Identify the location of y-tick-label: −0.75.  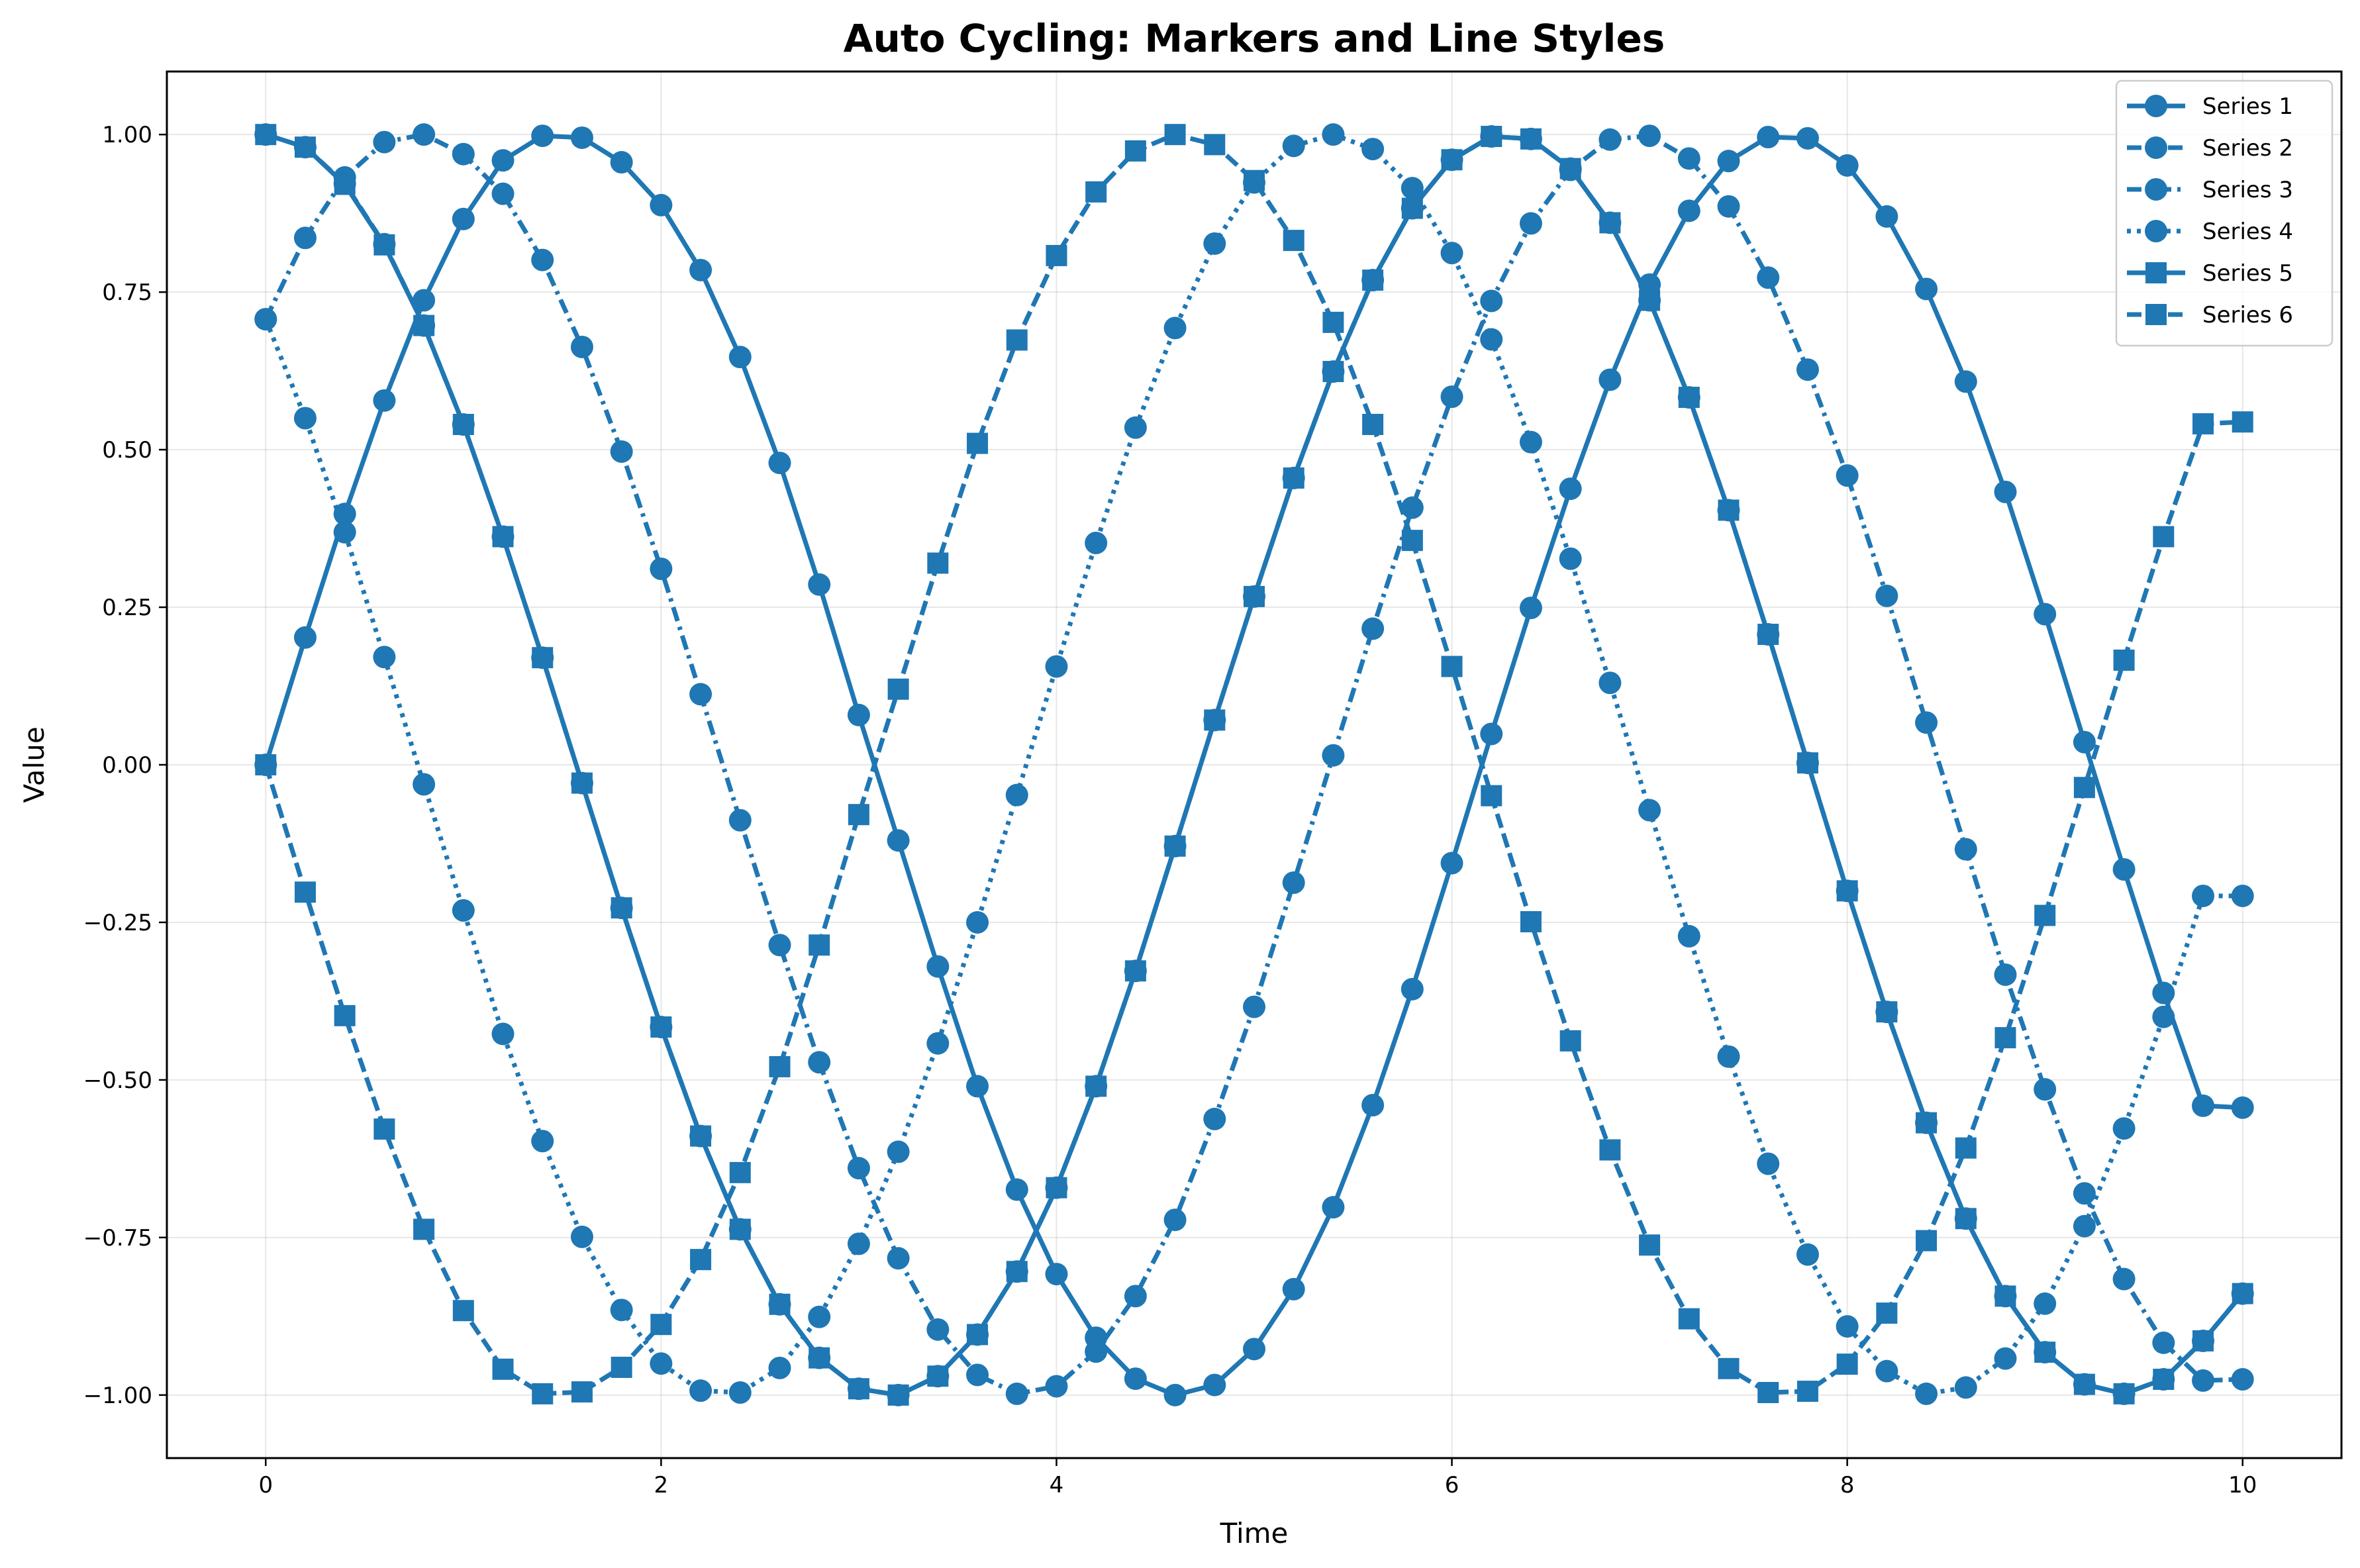
(117, 1238).